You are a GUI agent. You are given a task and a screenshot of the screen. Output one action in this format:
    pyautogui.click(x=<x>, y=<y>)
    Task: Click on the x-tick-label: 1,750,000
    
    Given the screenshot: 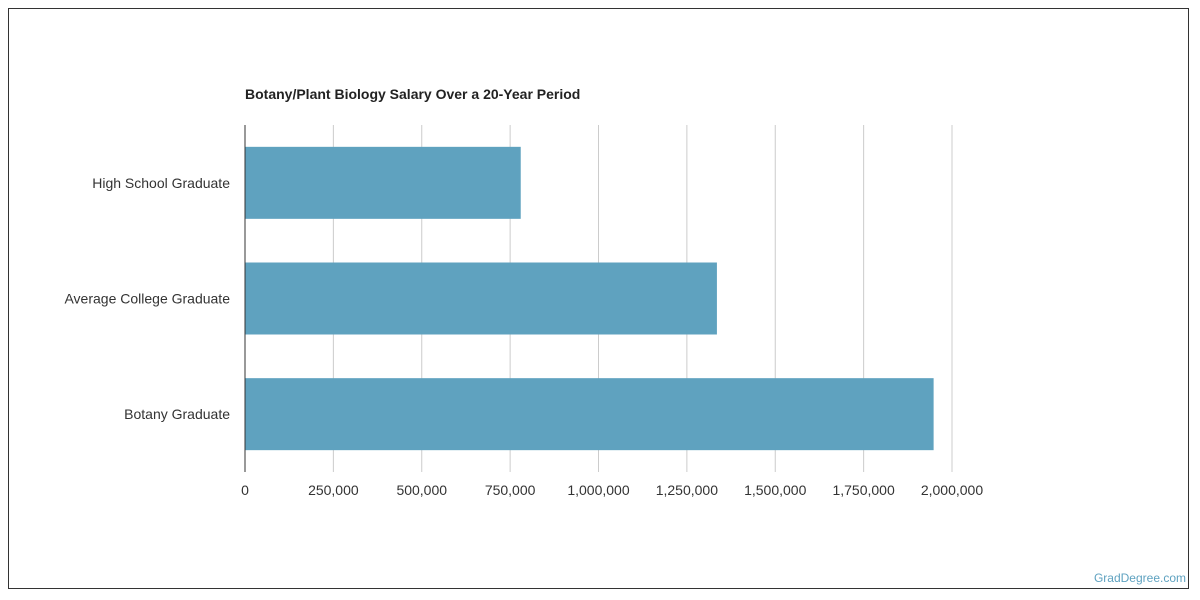 What is the action you would take?
    pyautogui.click(x=863, y=490)
    